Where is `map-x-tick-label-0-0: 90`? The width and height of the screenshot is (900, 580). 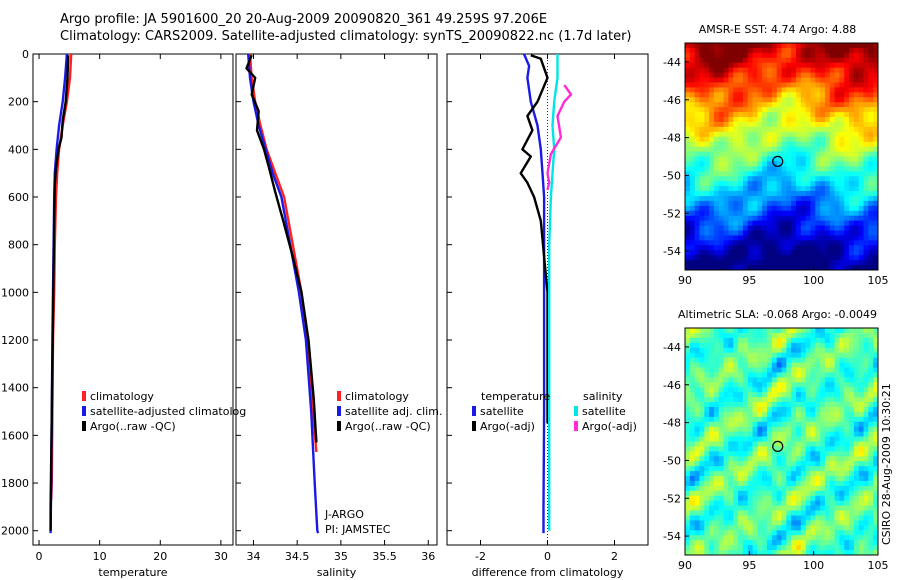
map-x-tick-label-0-0: 90 is located at coordinates (685, 280).